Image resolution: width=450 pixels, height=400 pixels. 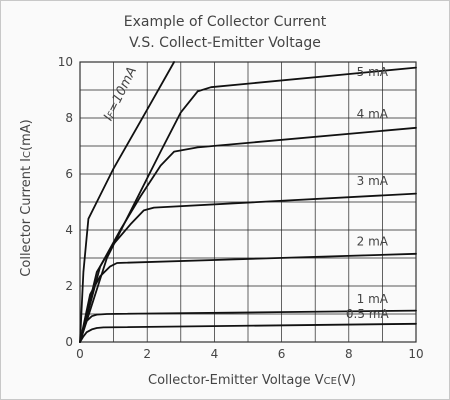 What do you see at coordinates (80, 354) in the screenshot?
I see `x-tick-label: 0` at bounding box center [80, 354].